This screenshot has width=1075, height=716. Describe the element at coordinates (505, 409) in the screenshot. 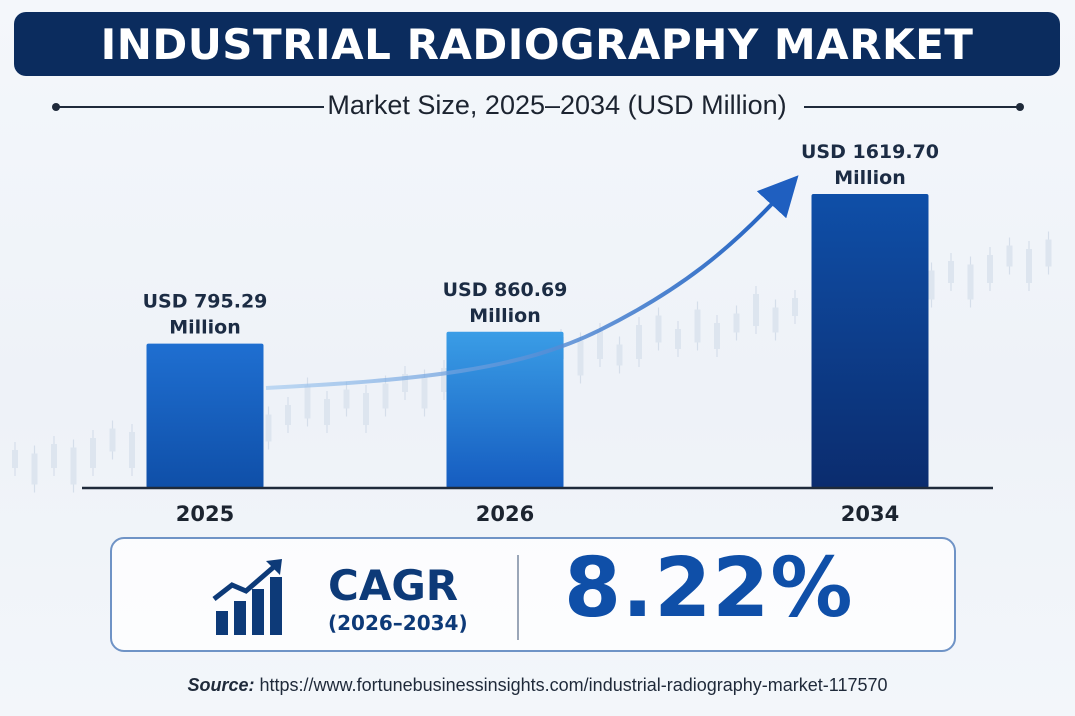

I see `bar-2026` at that location.